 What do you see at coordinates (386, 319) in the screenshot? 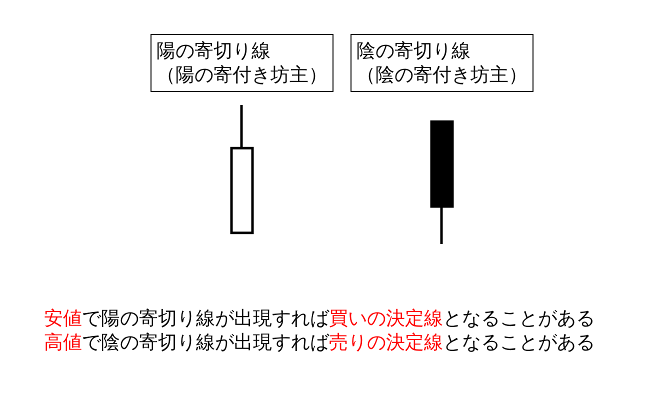
I see `text: 買いの決定線` at bounding box center [386, 319].